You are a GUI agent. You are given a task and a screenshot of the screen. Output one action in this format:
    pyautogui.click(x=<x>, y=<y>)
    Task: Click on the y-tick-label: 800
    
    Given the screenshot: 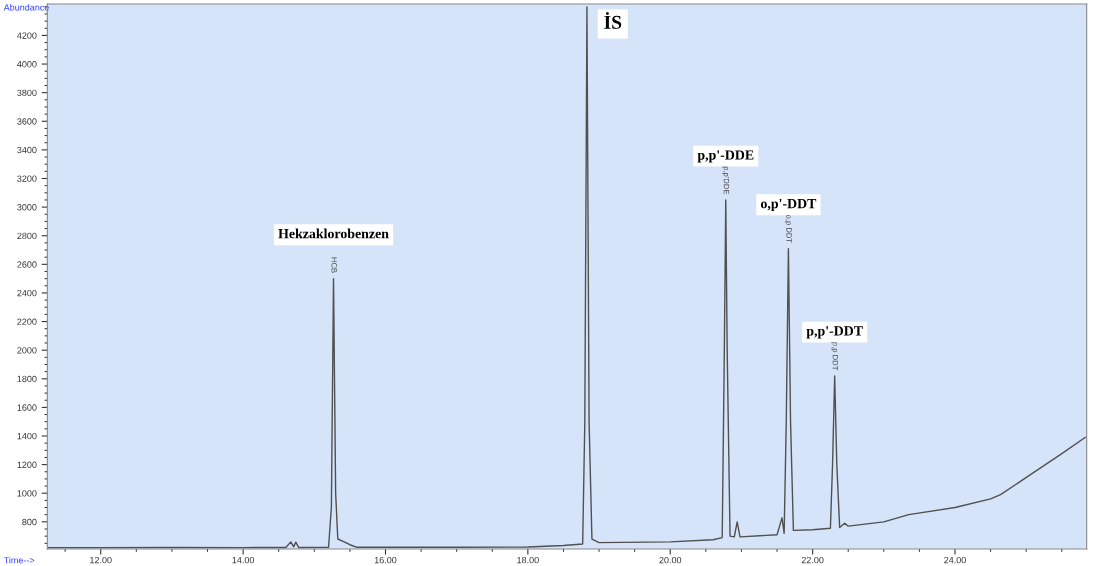 What is the action you would take?
    pyautogui.click(x=29, y=522)
    